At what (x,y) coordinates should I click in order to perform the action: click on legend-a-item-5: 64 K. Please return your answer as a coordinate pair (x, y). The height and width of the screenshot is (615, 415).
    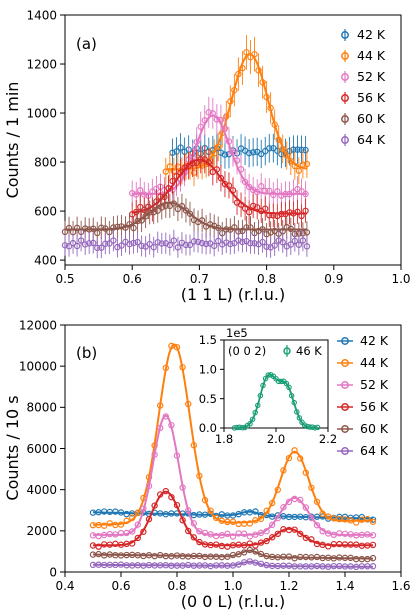
    Looking at the image, I should click on (363, 139).